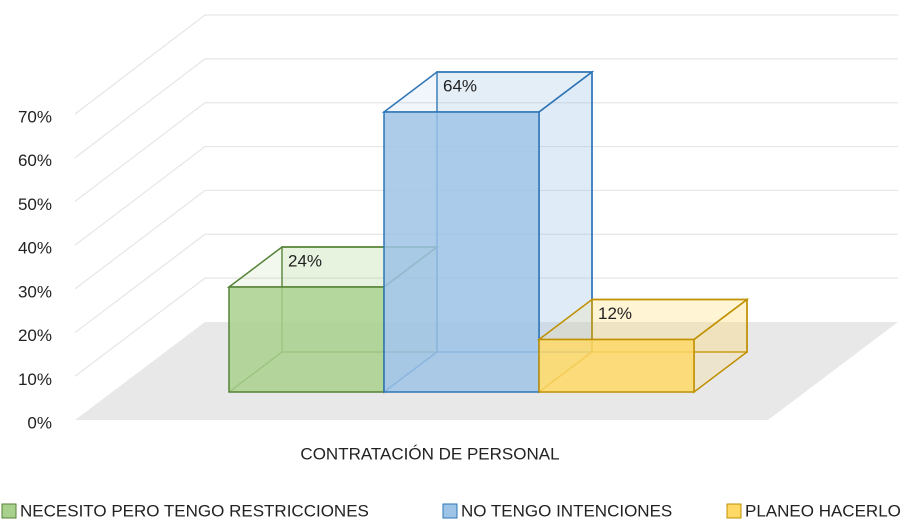  I want to click on x-tick-label: CONTRATACIÓN DE PERSONAL, so click(429, 453).